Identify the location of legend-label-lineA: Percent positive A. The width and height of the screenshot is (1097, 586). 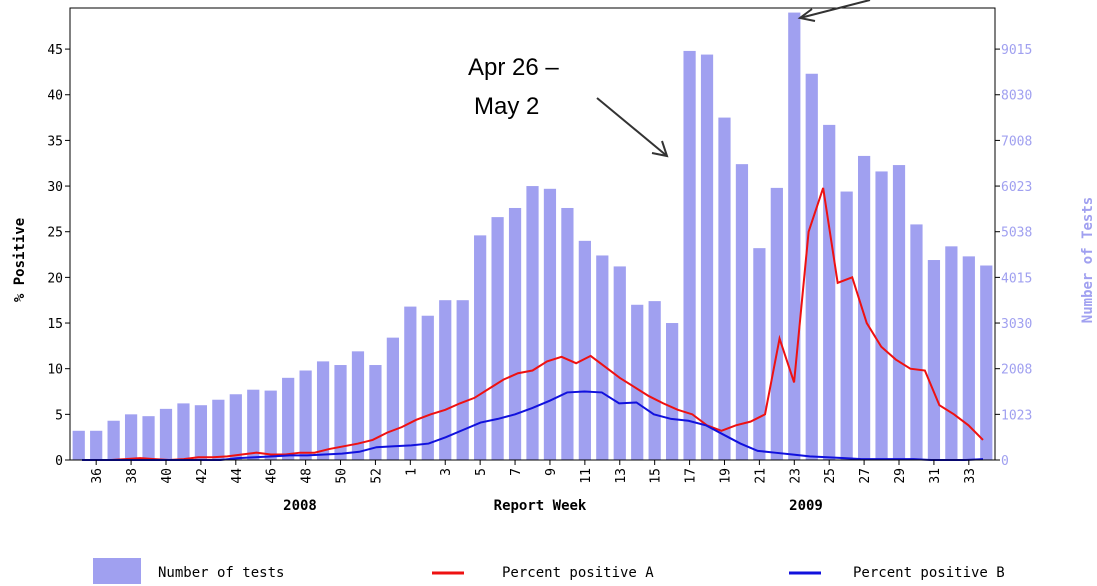
(578, 573).